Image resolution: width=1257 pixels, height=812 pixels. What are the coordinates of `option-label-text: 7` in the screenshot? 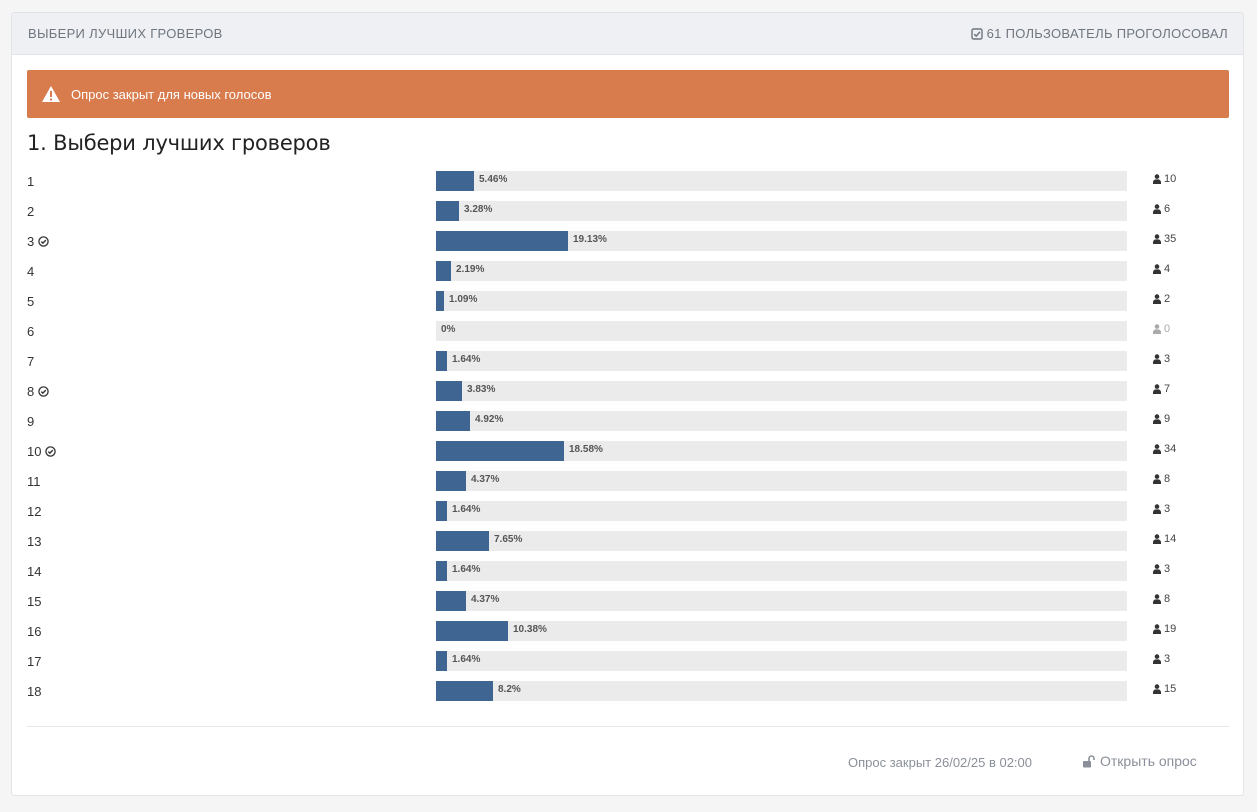 It's located at (31, 361).